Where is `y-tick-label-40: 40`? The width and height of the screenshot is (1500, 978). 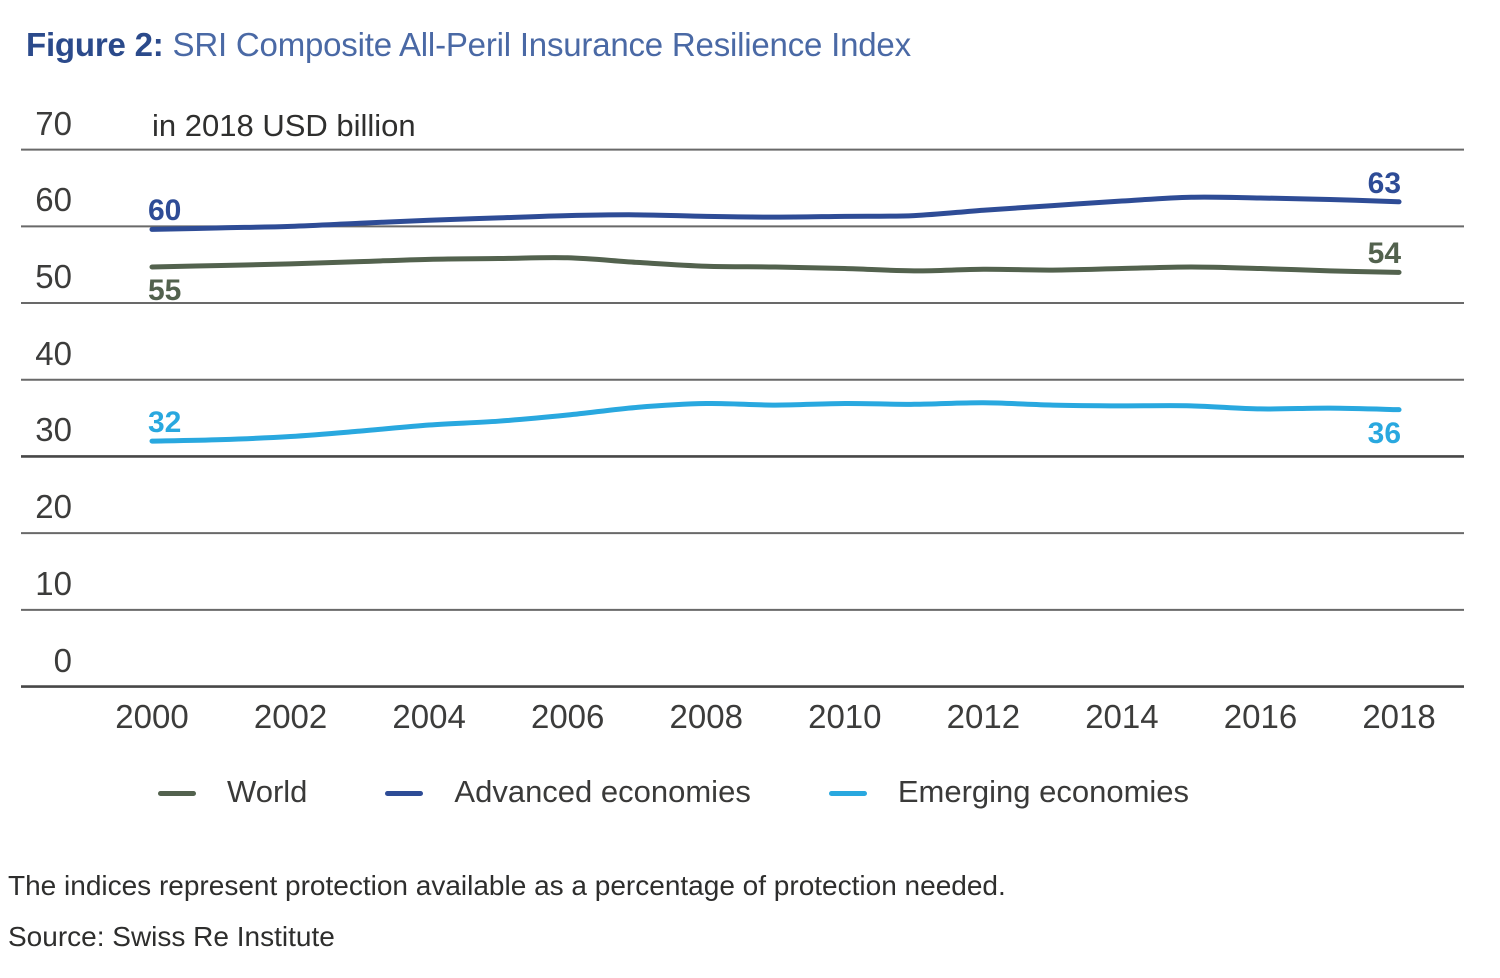 y-tick-label-40: 40 is located at coordinates (53, 353).